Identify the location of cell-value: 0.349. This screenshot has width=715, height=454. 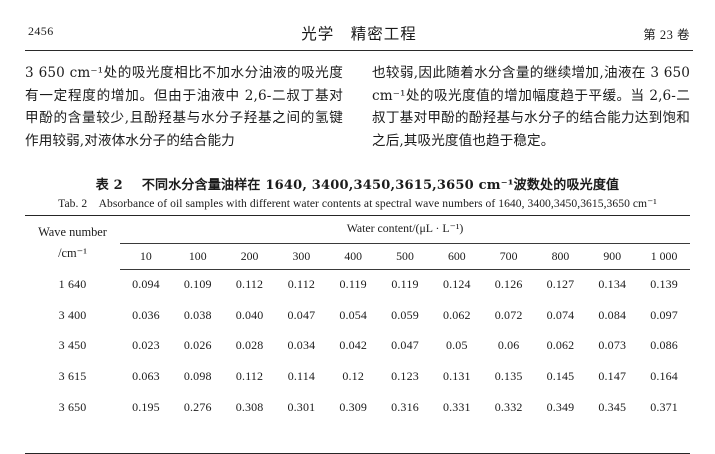
(560, 407).